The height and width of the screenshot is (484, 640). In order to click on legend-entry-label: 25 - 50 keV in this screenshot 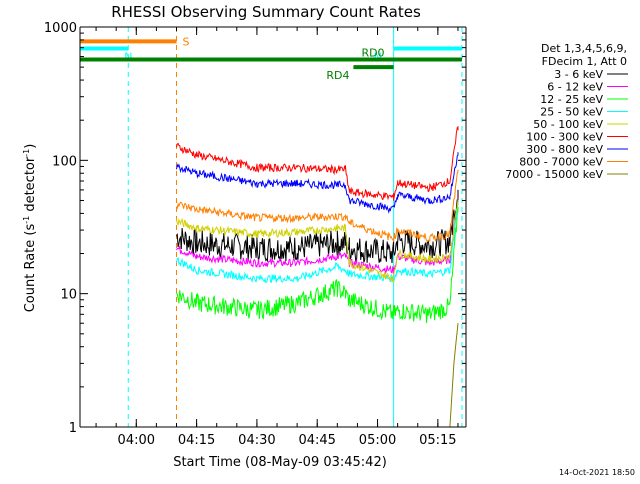, I will do `click(571, 112)`.